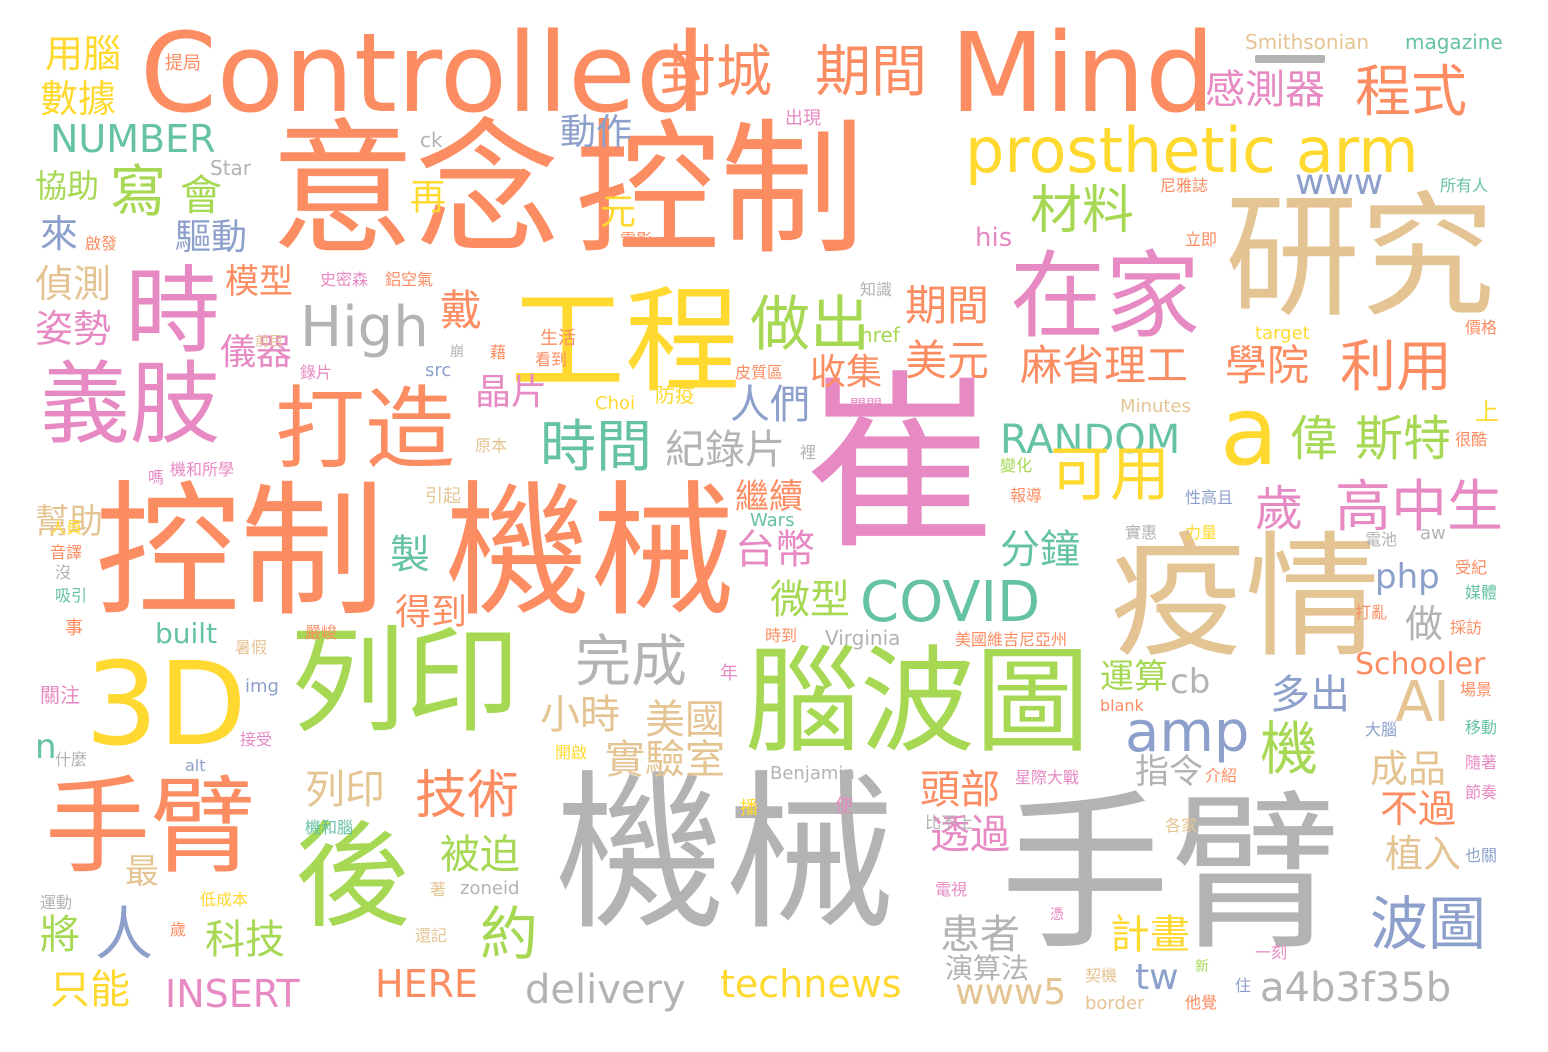 This screenshot has width=1548, height=1052. What do you see at coordinates (1169, 772) in the screenshot?
I see `word: 指令` at bounding box center [1169, 772].